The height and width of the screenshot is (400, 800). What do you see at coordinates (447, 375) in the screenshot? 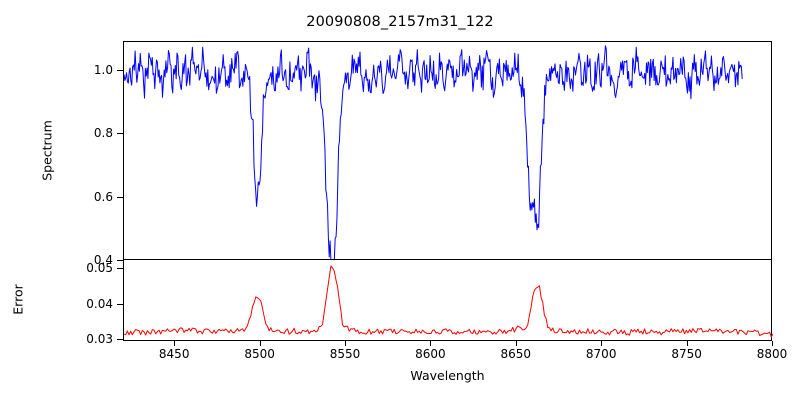
I see `x-axis-label: Wavelength` at bounding box center [447, 375].